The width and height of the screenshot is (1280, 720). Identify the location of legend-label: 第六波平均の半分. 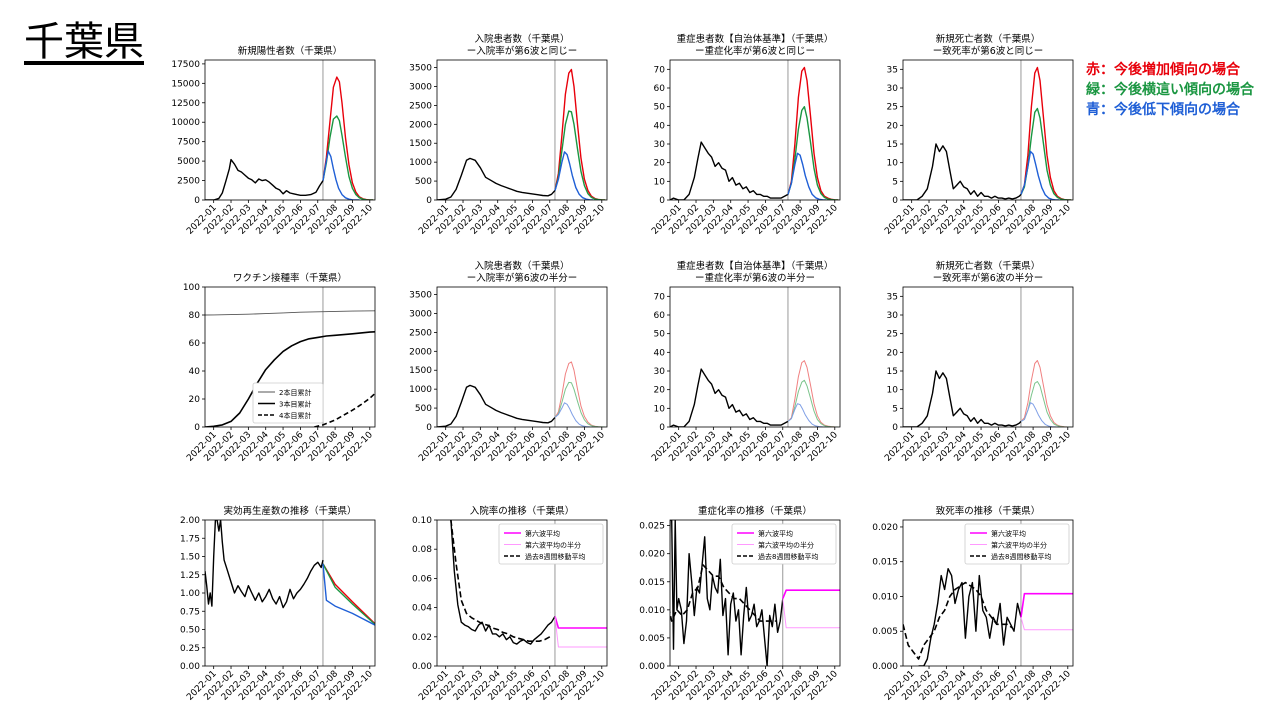
(1019, 545).